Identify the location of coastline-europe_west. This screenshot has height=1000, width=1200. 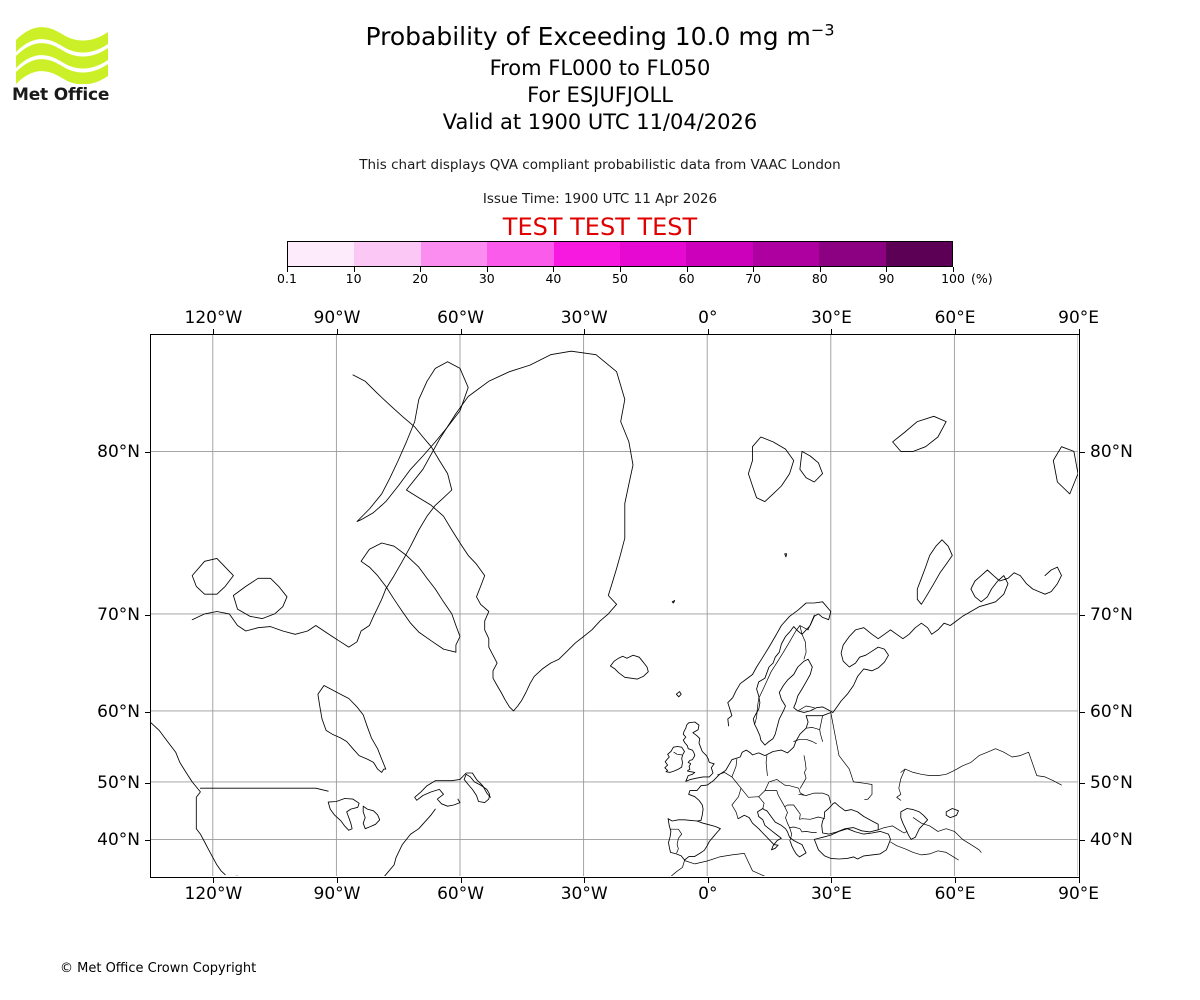
(749, 767).